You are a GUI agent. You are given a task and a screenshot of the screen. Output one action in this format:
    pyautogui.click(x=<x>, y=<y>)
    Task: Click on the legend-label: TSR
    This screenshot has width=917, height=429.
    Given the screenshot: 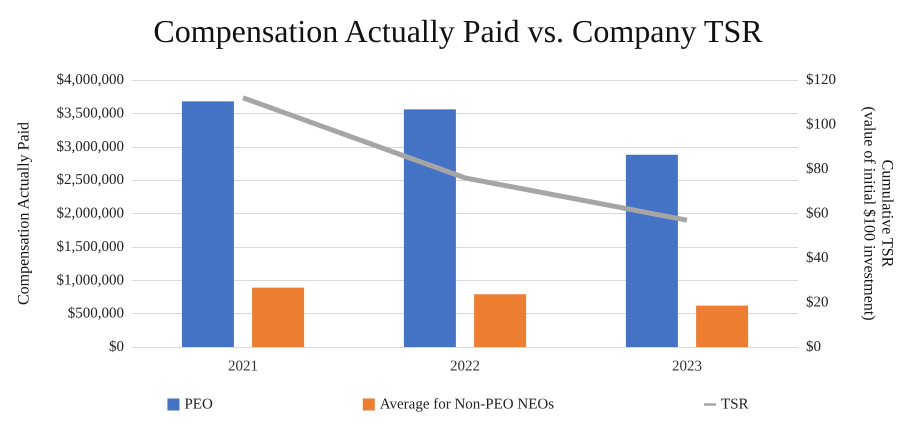 What is the action you would take?
    pyautogui.click(x=735, y=404)
    